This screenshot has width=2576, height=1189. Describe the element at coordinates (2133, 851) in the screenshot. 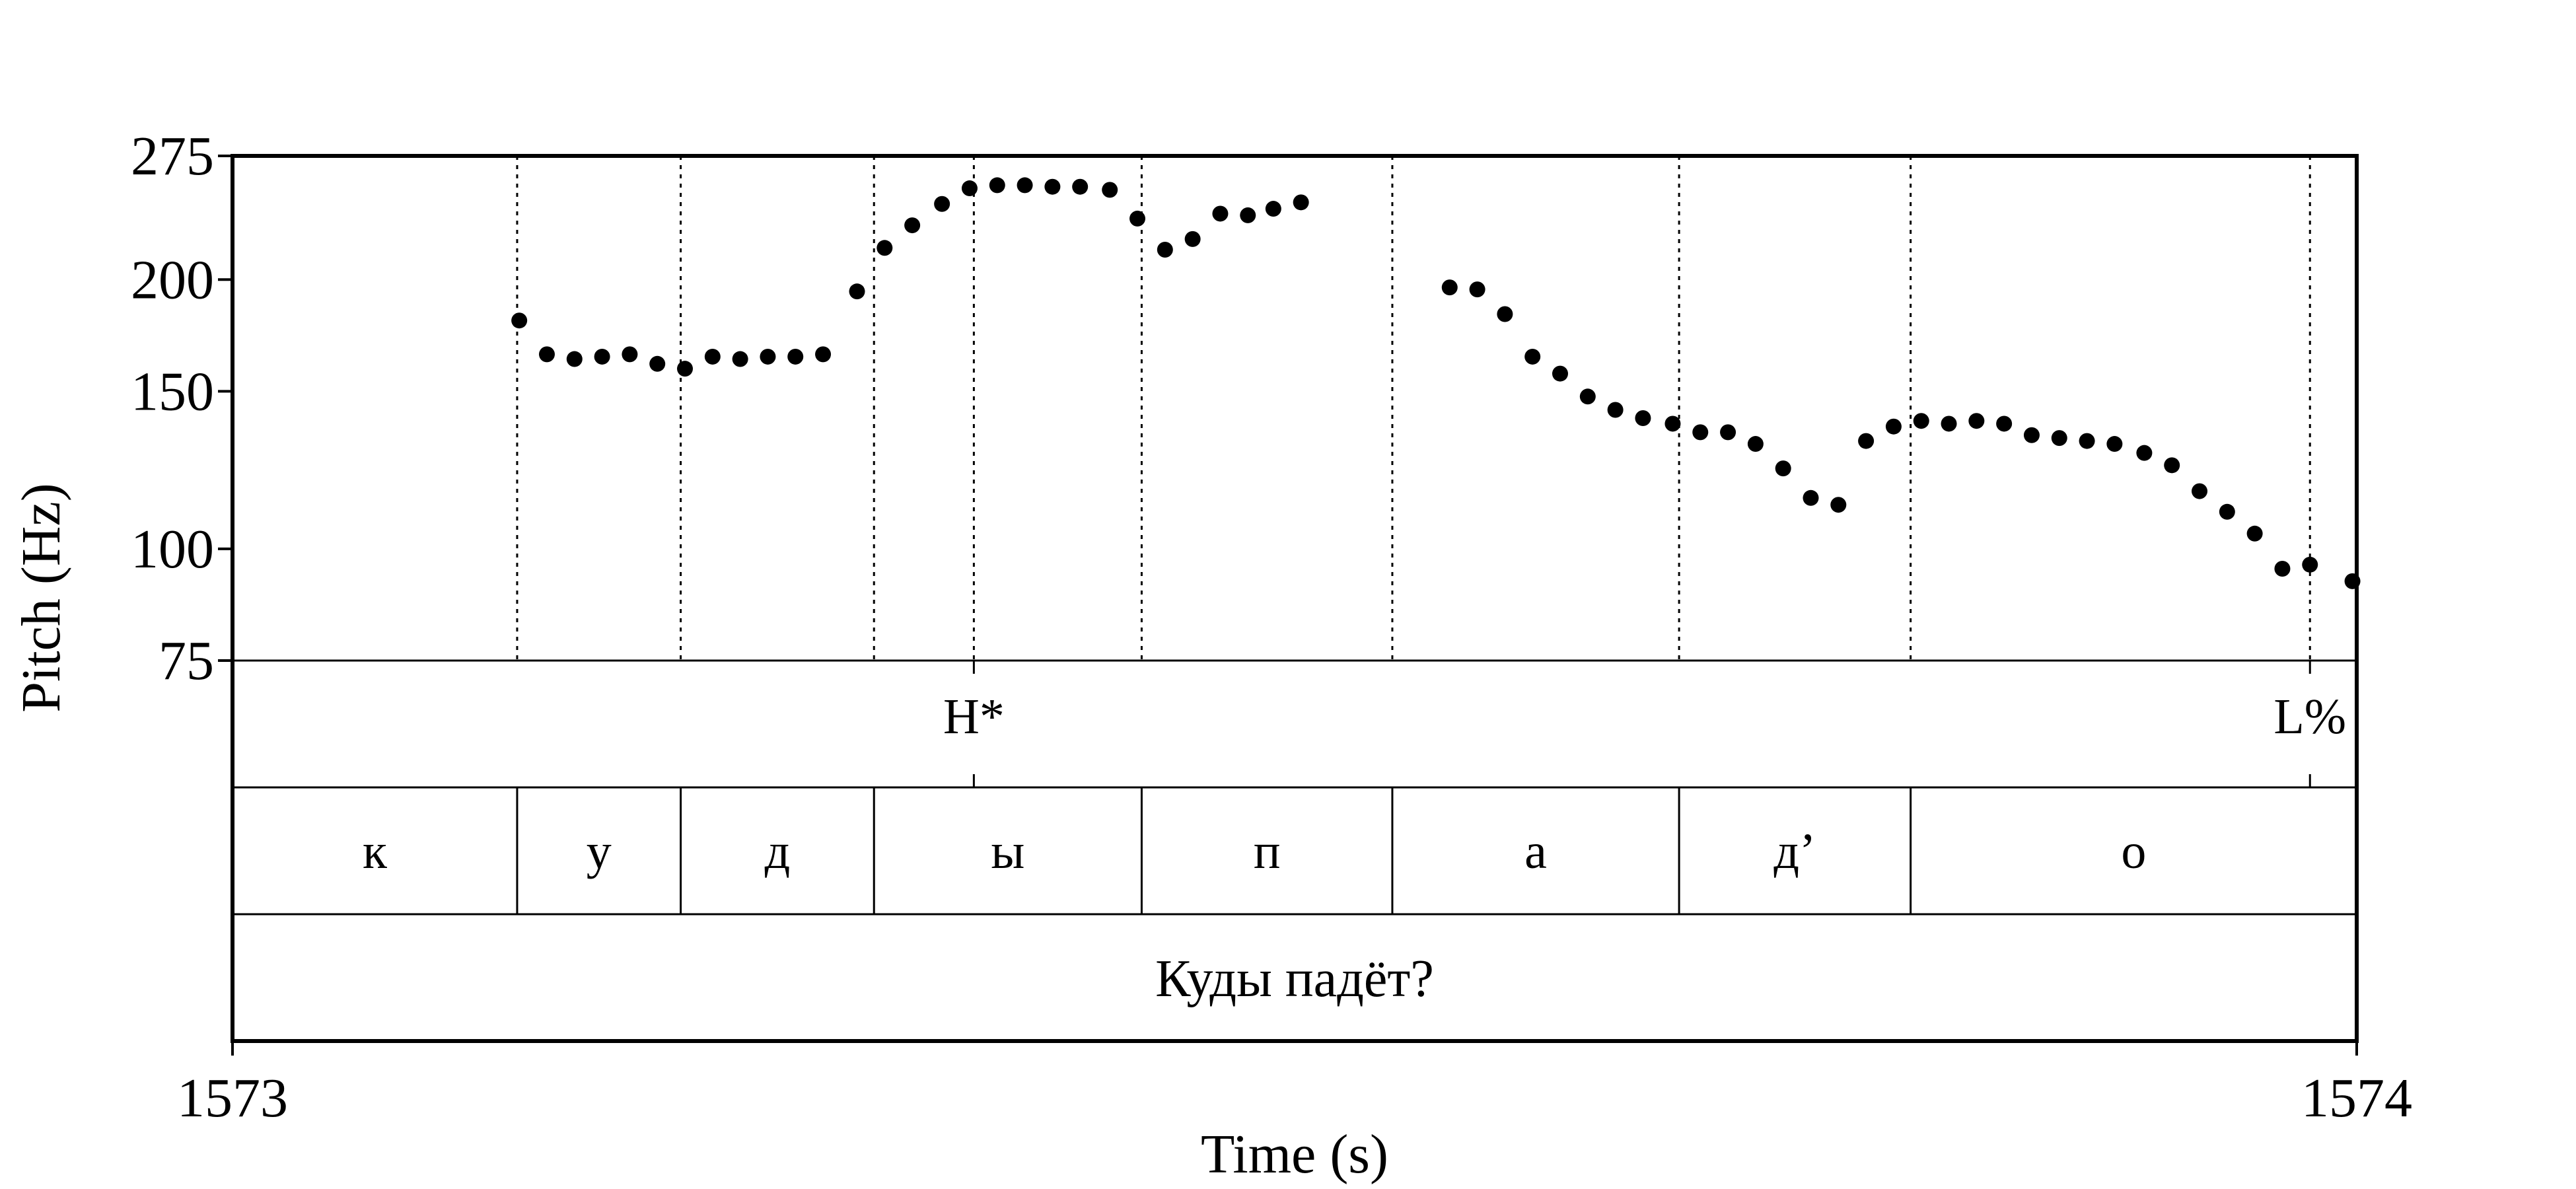

I see `segment-label: о` at that location.